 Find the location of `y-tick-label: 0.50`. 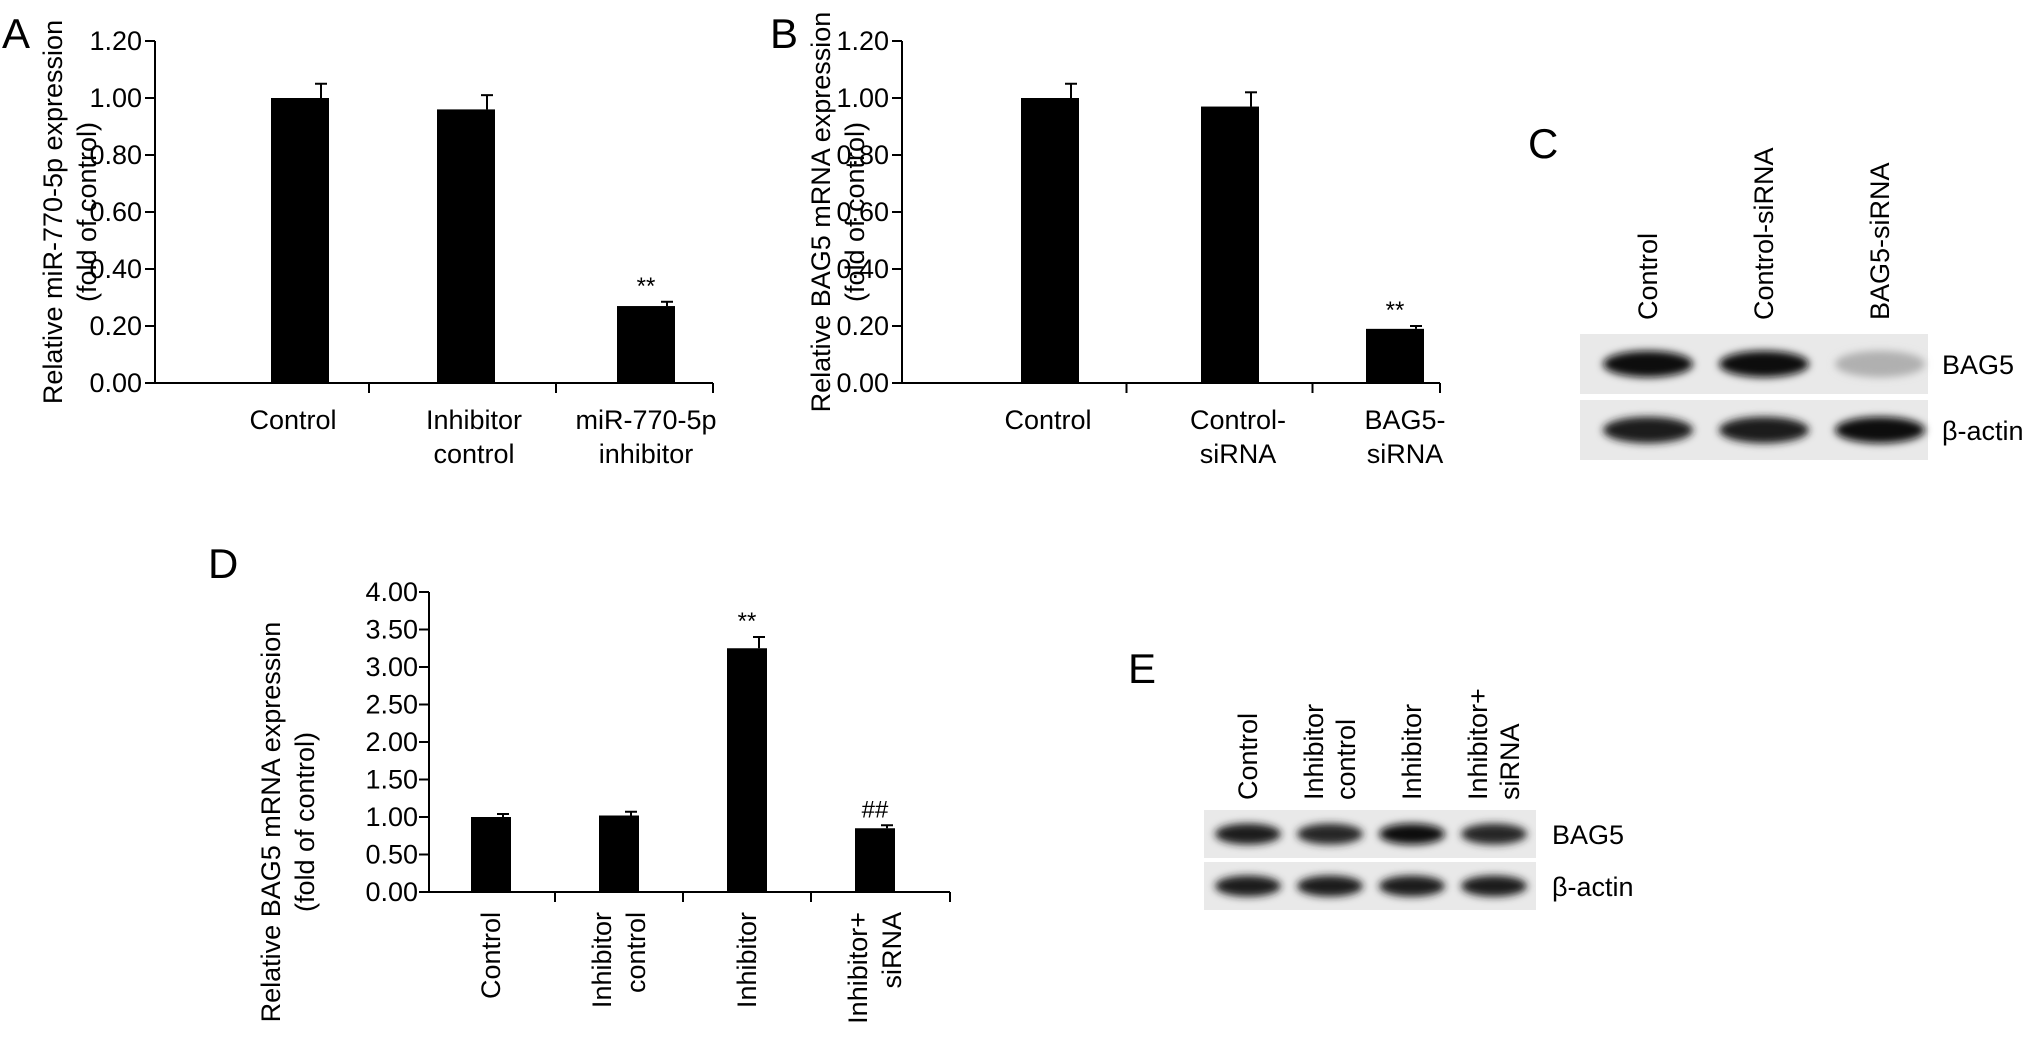

y-tick-label: 0.50 is located at coordinates (391, 855).